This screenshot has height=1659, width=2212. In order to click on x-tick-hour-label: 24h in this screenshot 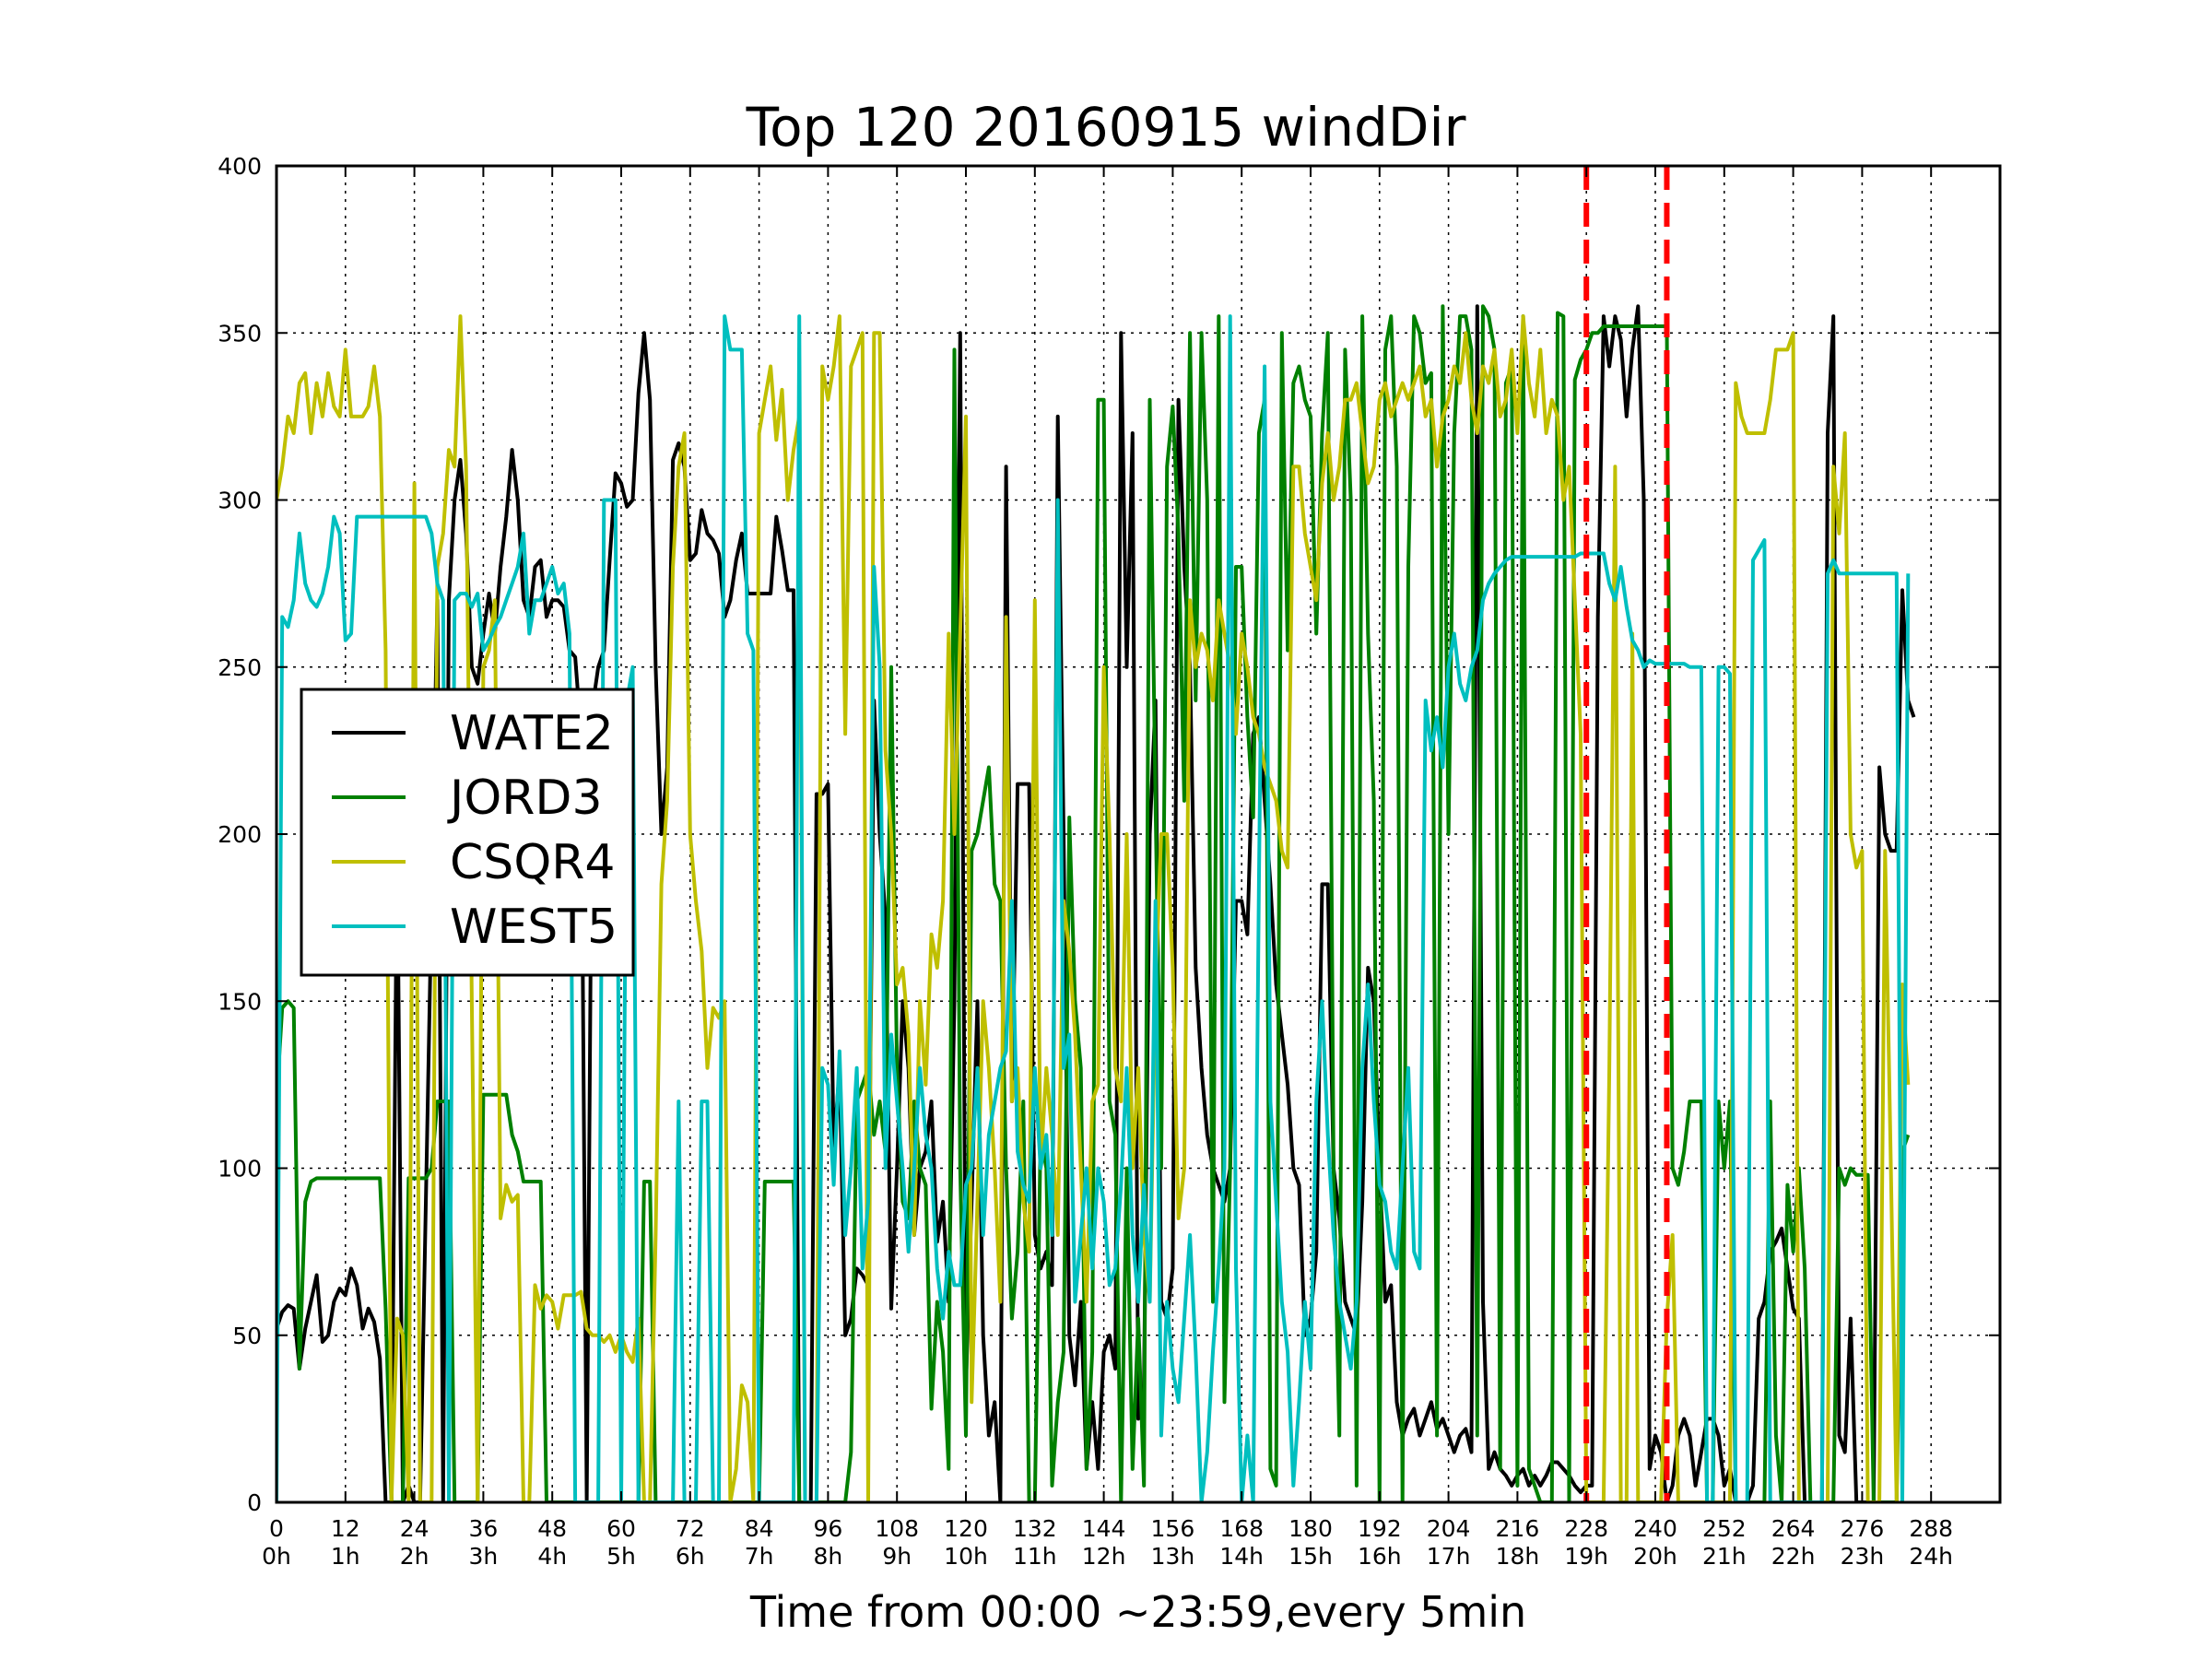, I will do `click(1931, 1556)`.